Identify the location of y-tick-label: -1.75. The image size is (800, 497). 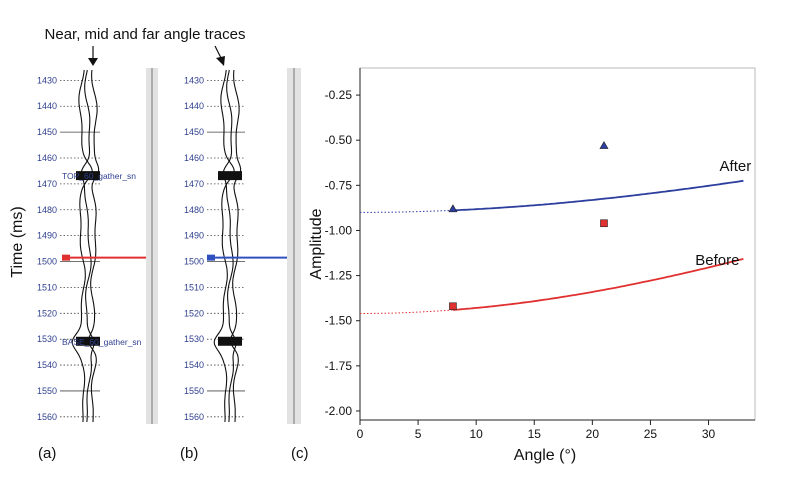
(339, 366).